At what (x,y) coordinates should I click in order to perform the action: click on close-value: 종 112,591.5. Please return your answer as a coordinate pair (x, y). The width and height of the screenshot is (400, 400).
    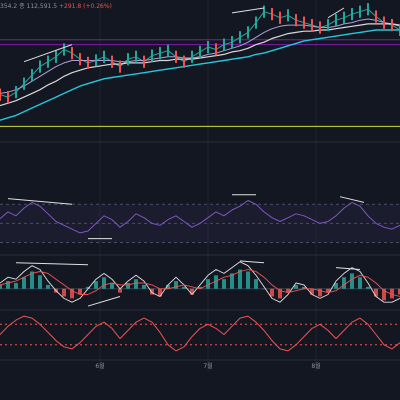
    Looking at the image, I should click on (38, 6).